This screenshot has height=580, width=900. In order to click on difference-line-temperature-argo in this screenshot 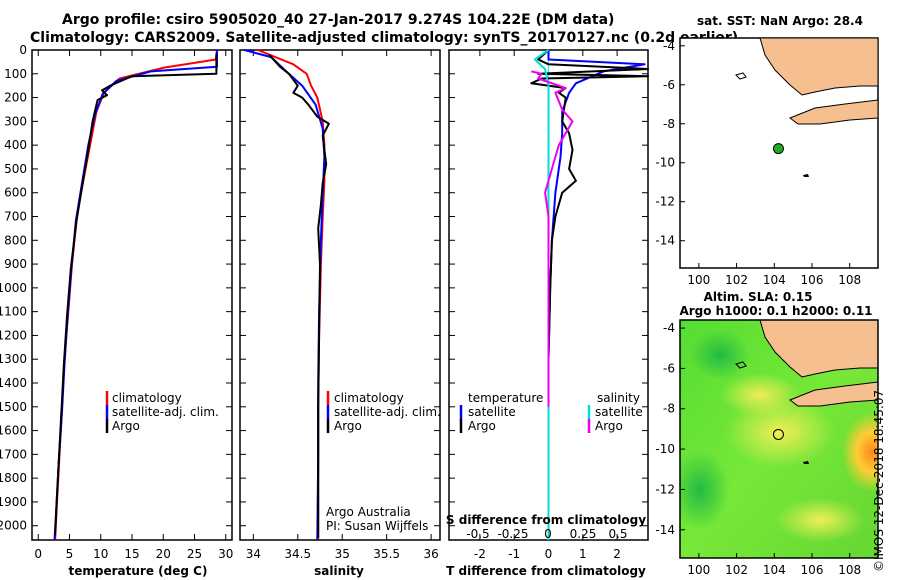, I will do `click(589, 292)`.